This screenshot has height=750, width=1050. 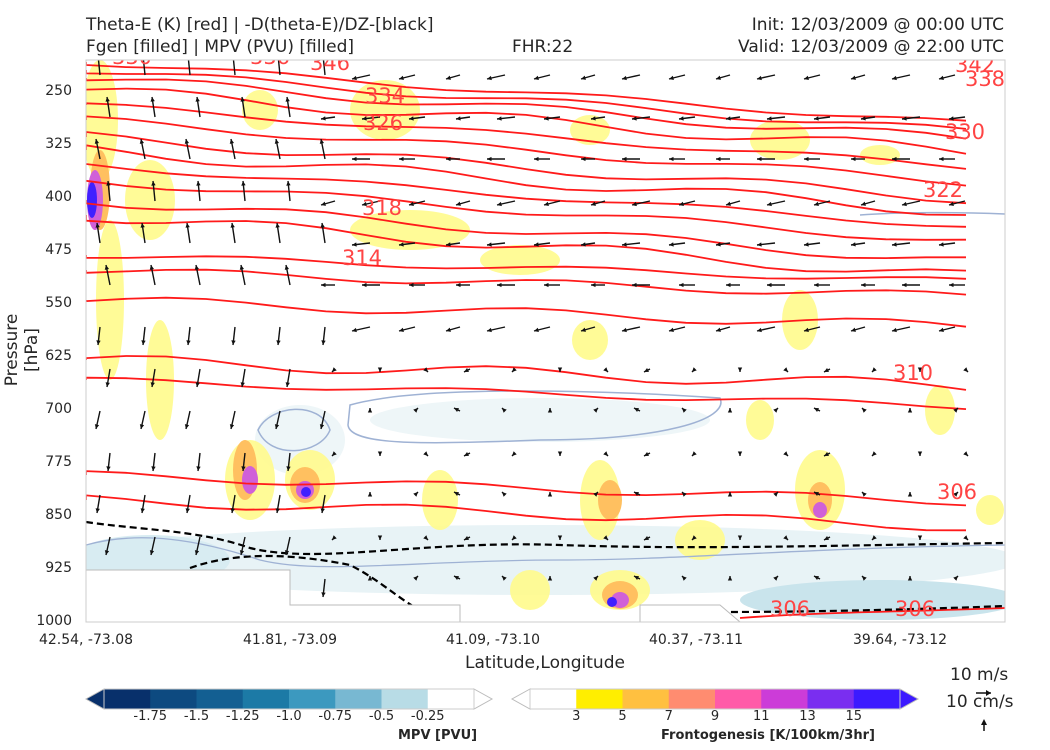 What do you see at coordinates (132, 57) in the screenshot?
I see `theta-e-label: 330` at bounding box center [132, 57].